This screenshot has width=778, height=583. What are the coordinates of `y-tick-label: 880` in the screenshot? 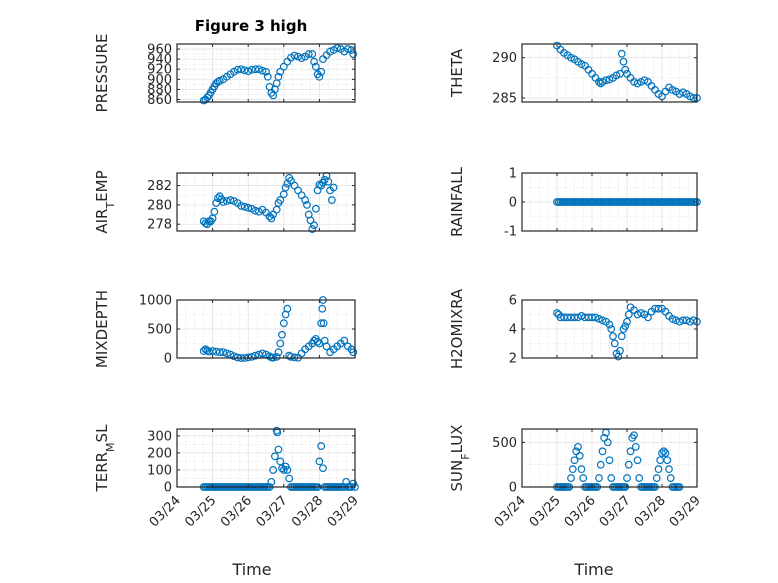 It's located at (159, 90).